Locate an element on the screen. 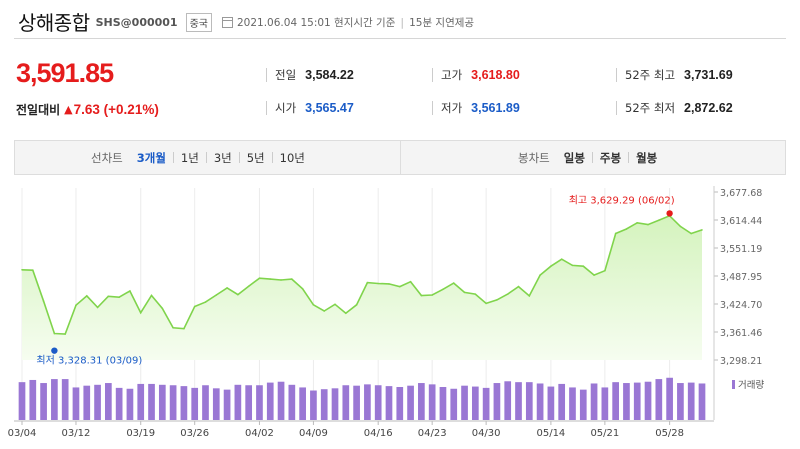  stat-label: 고가 is located at coordinates (452, 75).